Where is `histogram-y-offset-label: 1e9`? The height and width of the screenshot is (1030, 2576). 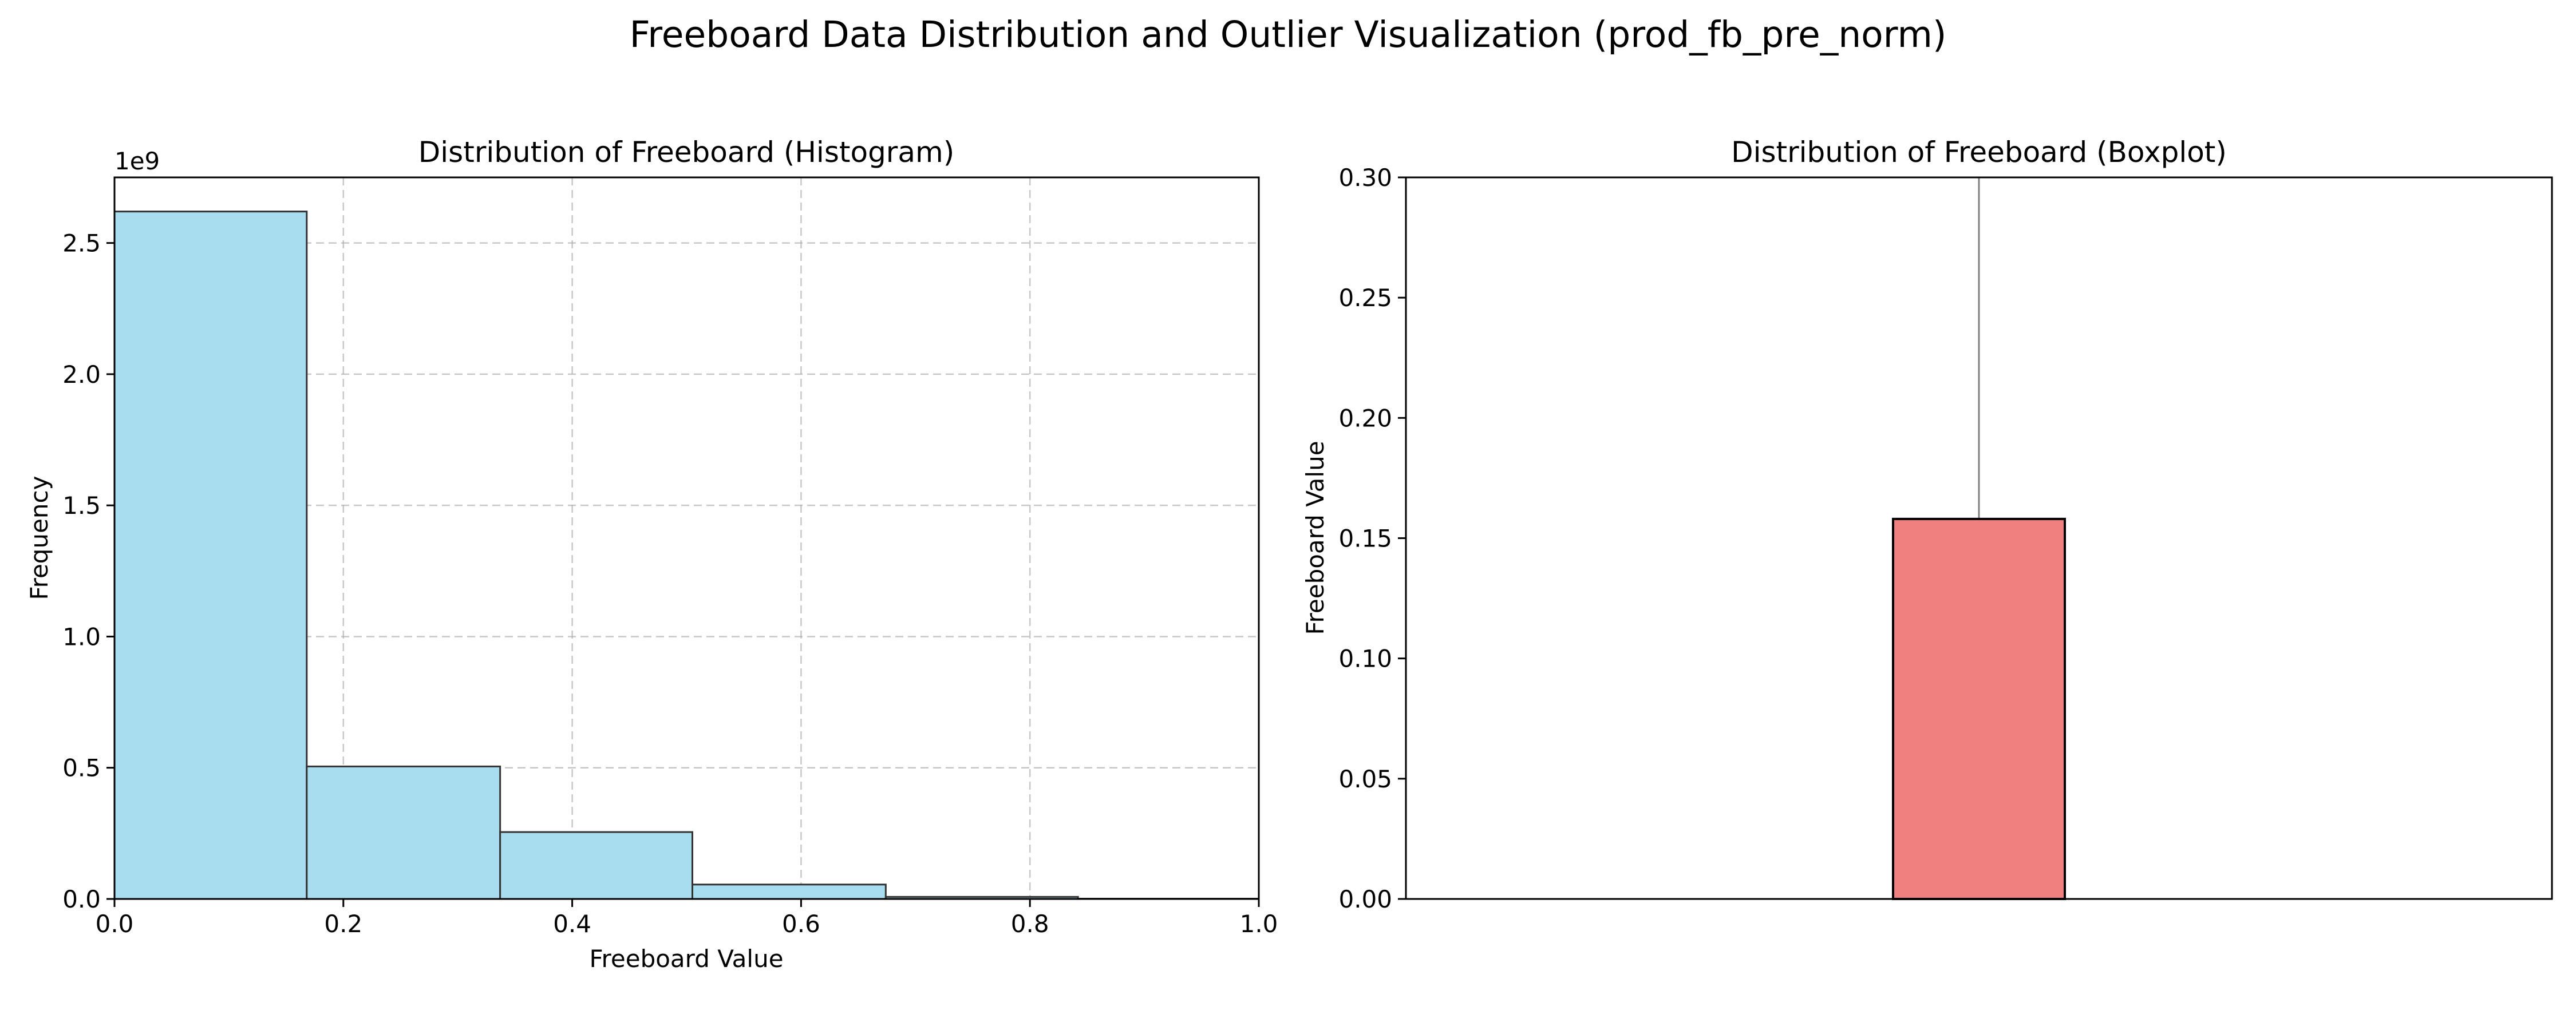
histogram-y-offset-label: 1e9 is located at coordinates (137, 161).